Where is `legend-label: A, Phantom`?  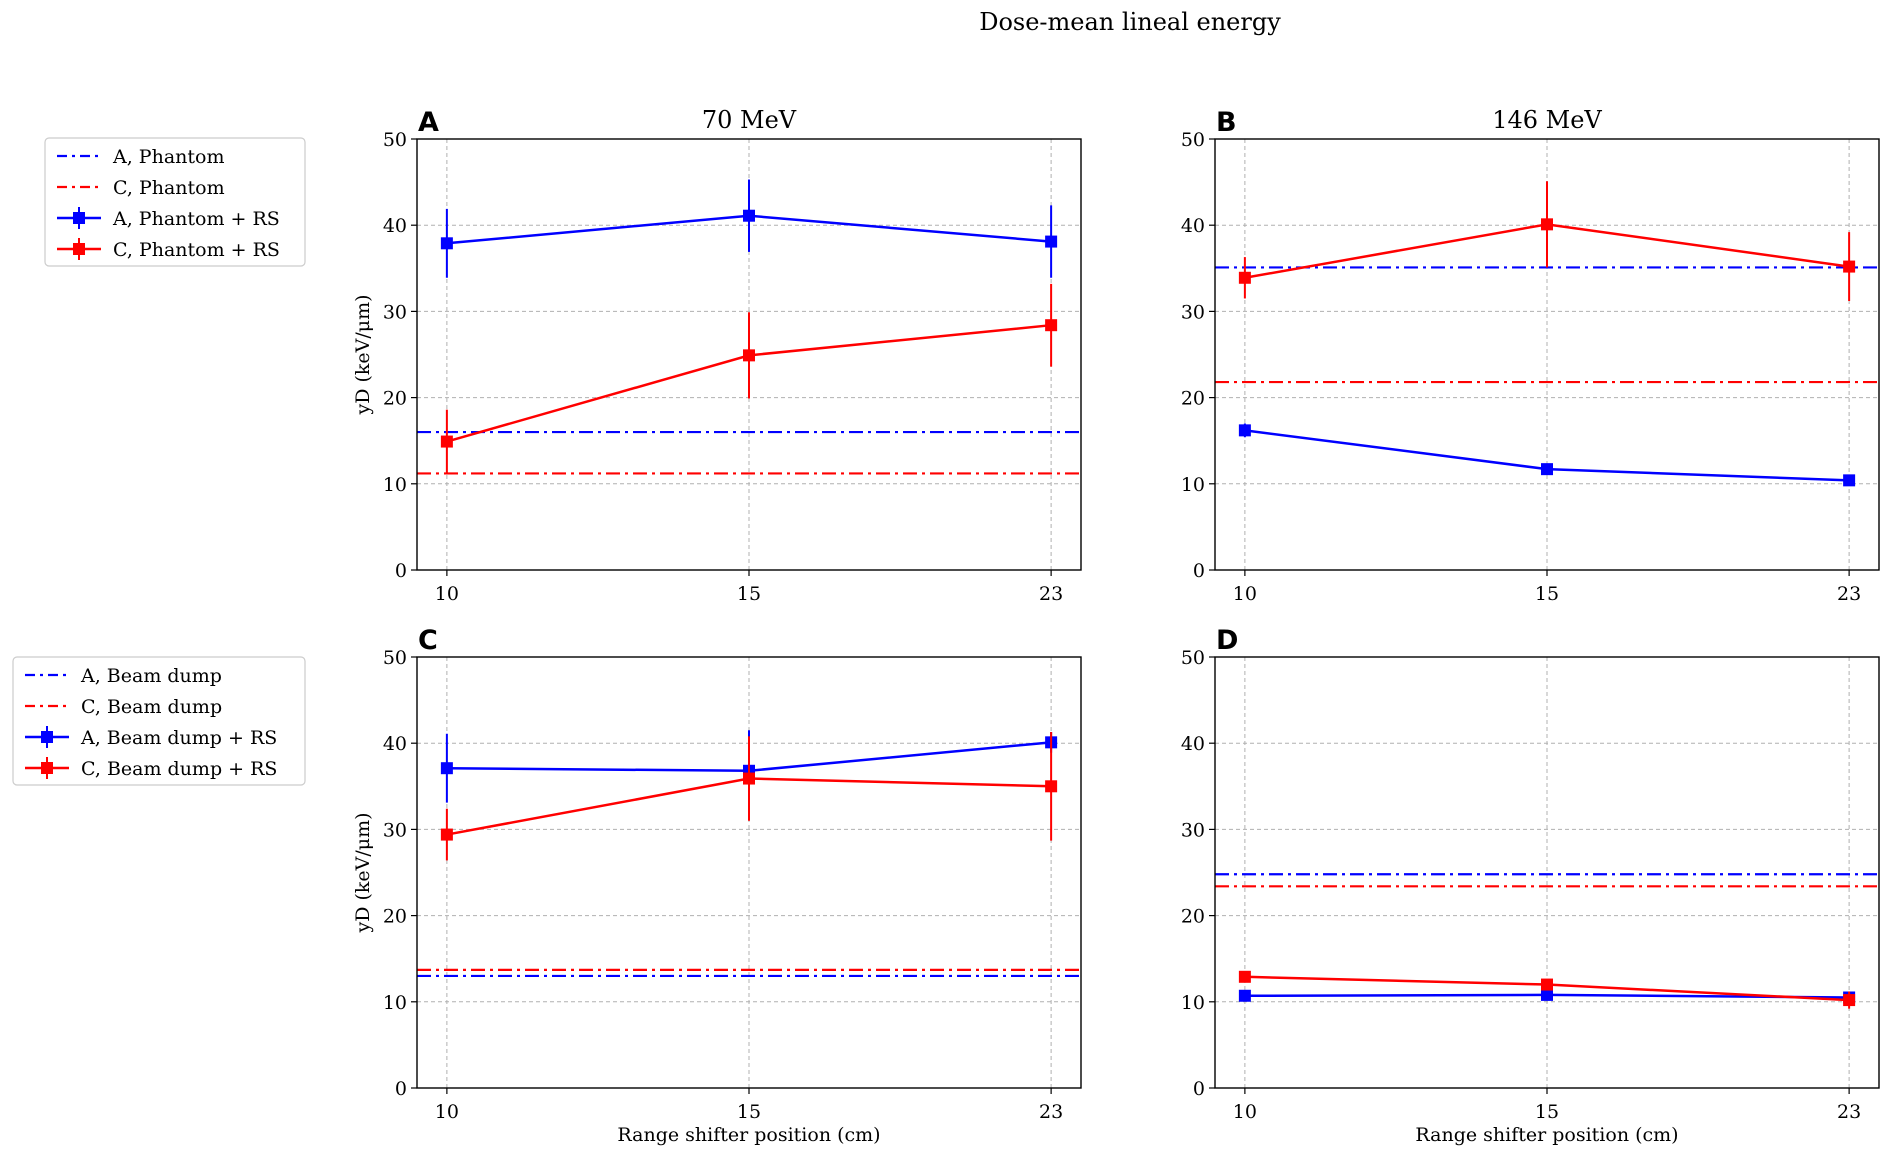 legend-label: A, Phantom is located at coordinates (168, 157).